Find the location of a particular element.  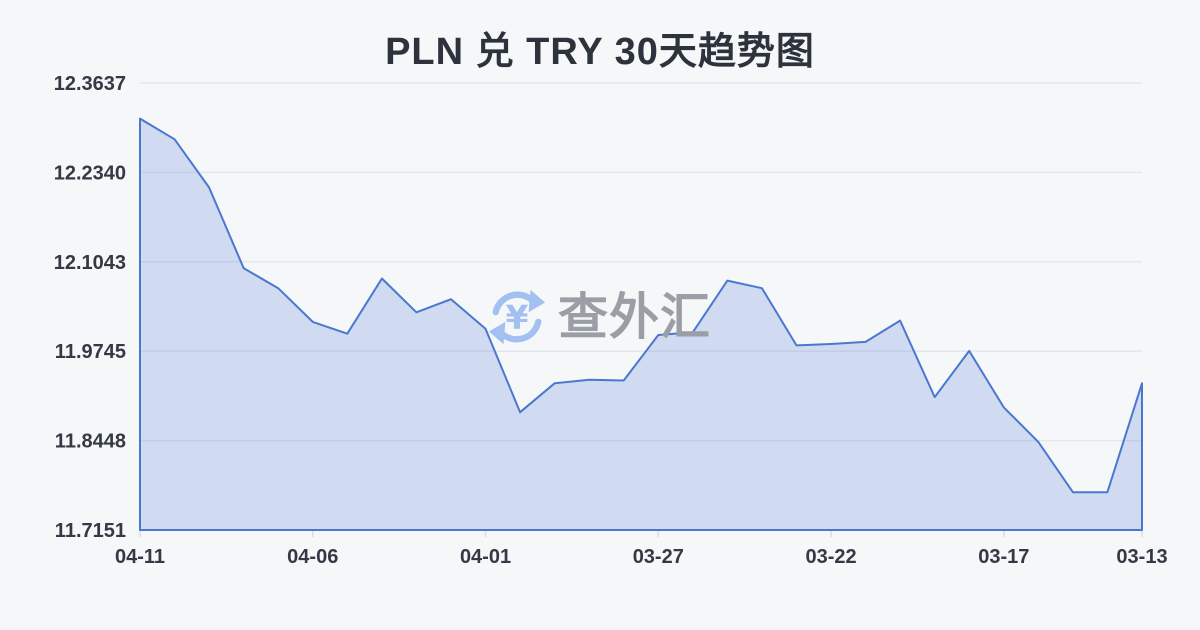

y-axis-label: 11.8448 is located at coordinates (90, 442).